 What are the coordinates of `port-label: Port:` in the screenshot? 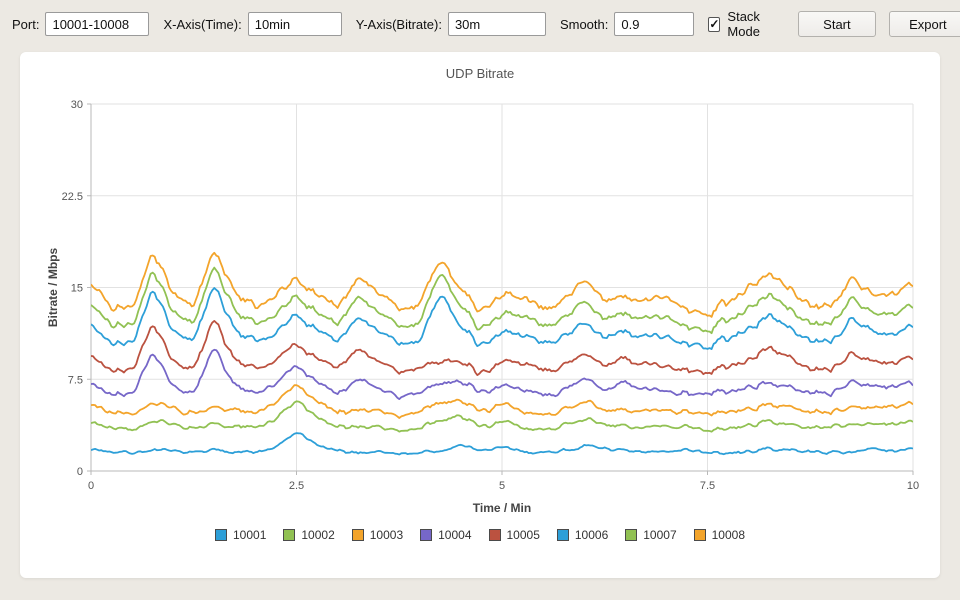 It's located at (26, 24).